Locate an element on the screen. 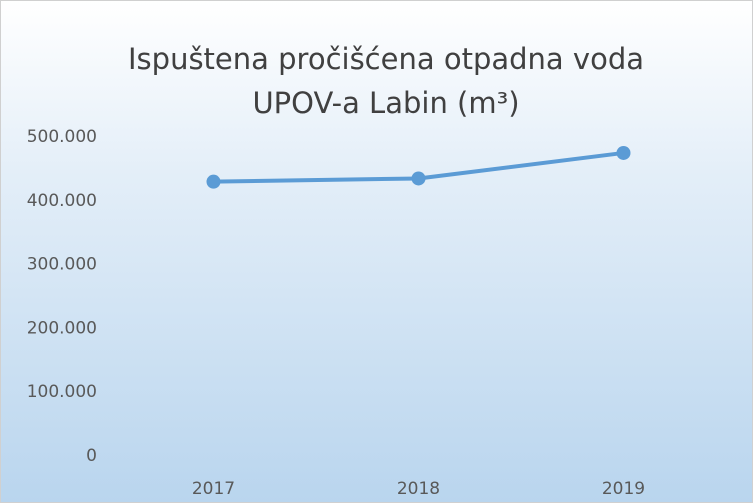  y-tick-label: 500.000 is located at coordinates (62, 137).